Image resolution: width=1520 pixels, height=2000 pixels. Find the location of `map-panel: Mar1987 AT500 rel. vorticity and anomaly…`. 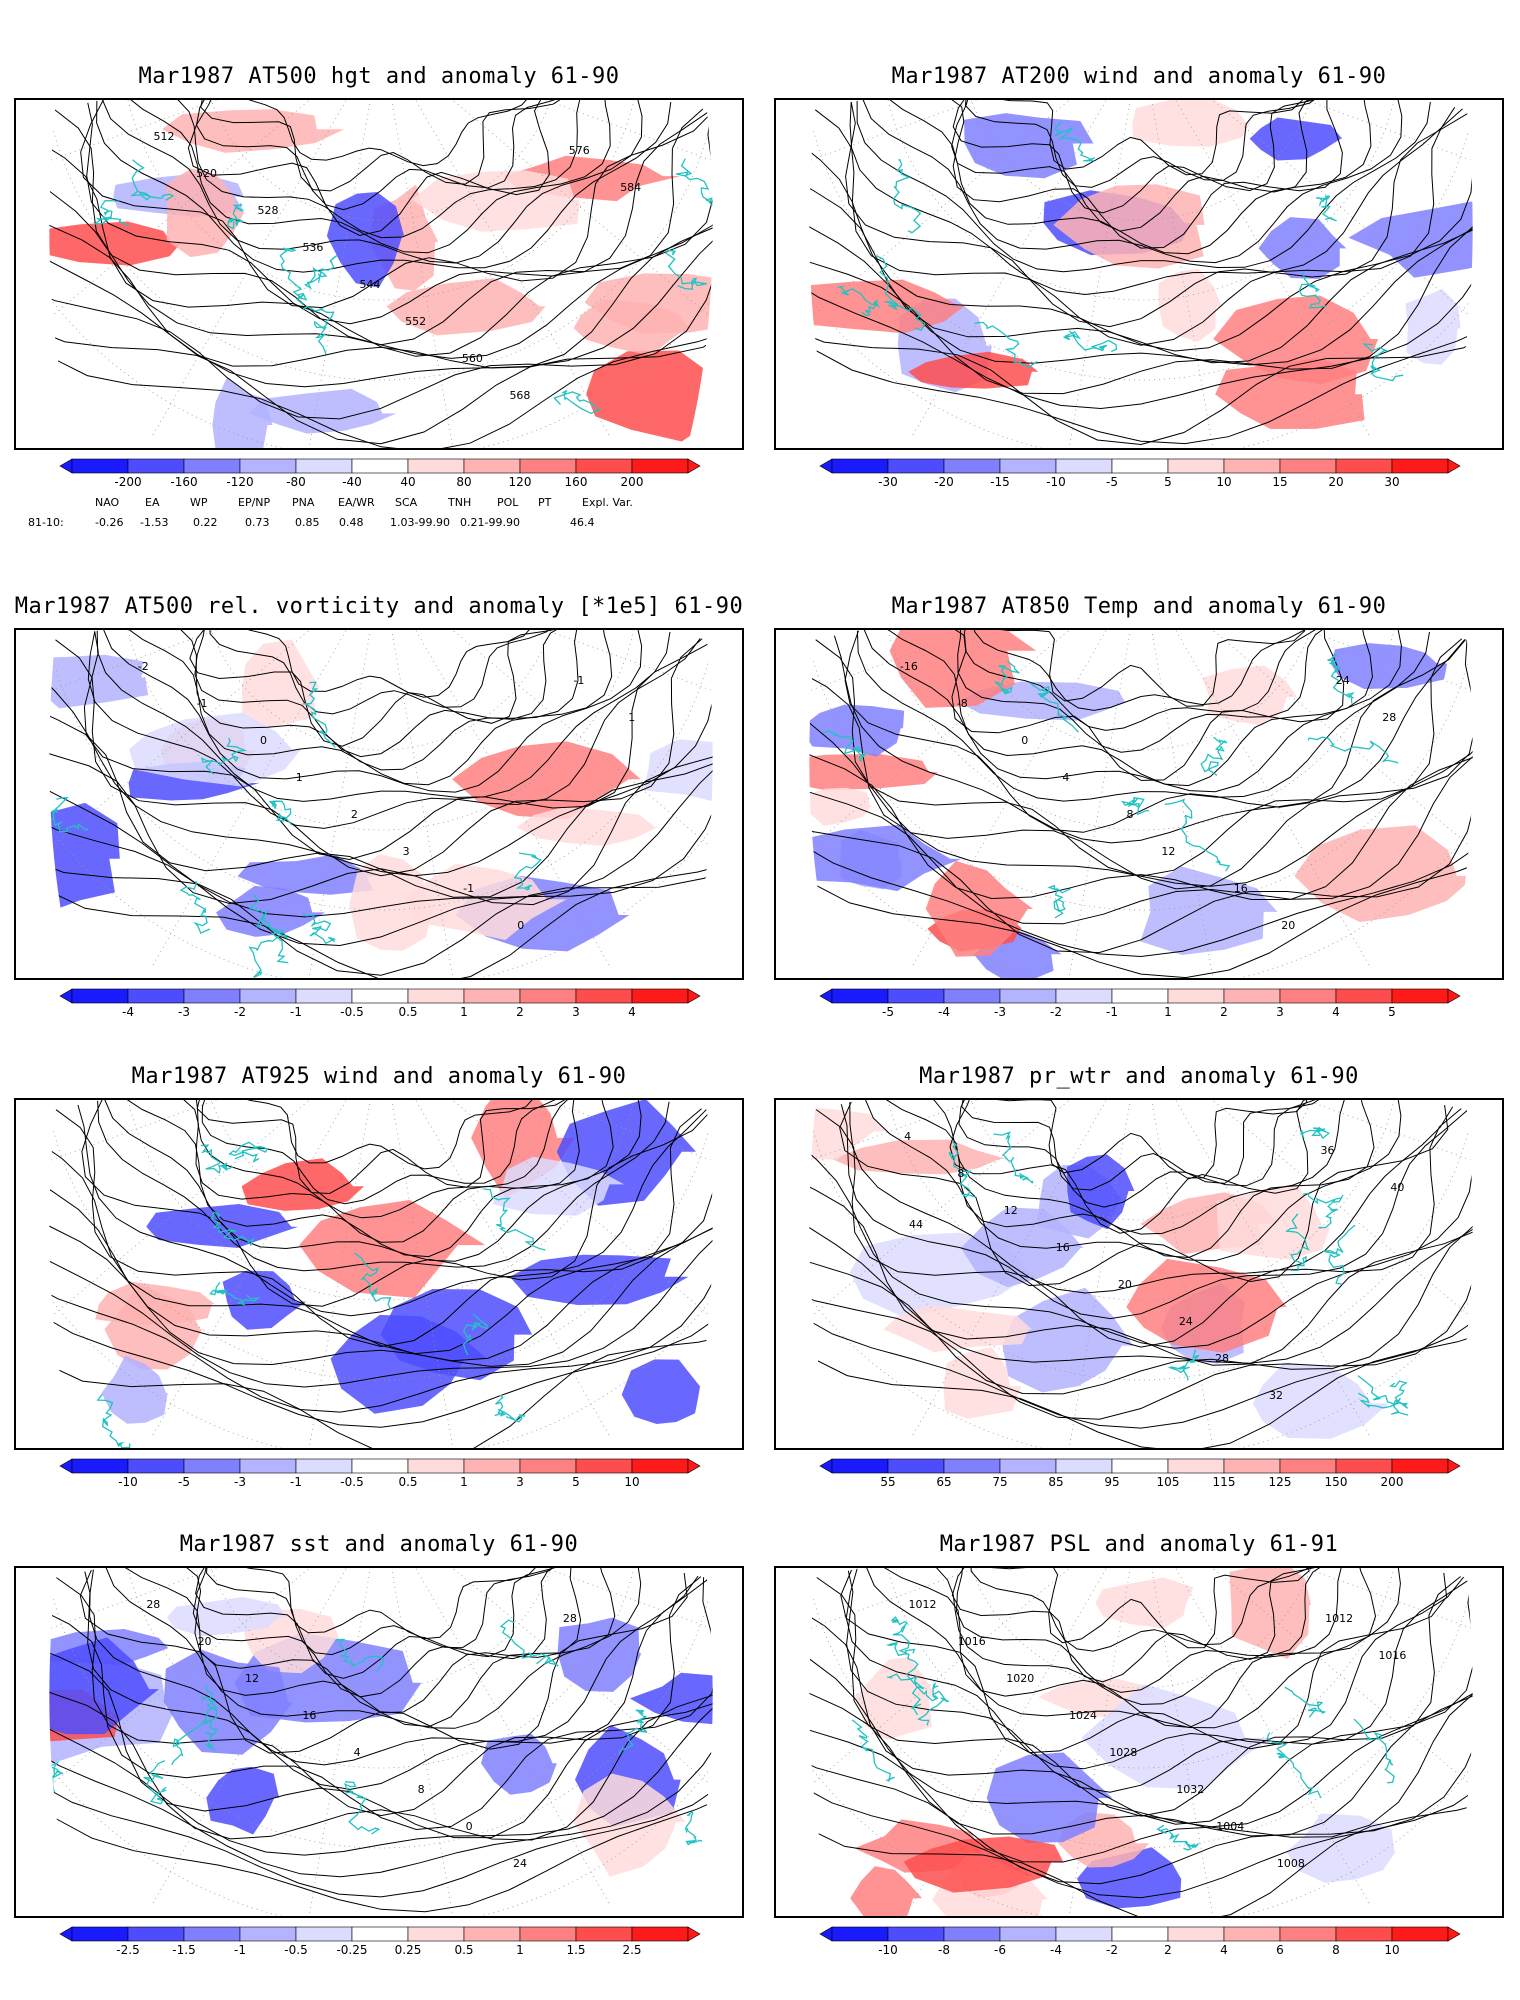

map-panel: Mar1987 AT500 rel. vorticity and anomaly… is located at coordinates (379, 775).